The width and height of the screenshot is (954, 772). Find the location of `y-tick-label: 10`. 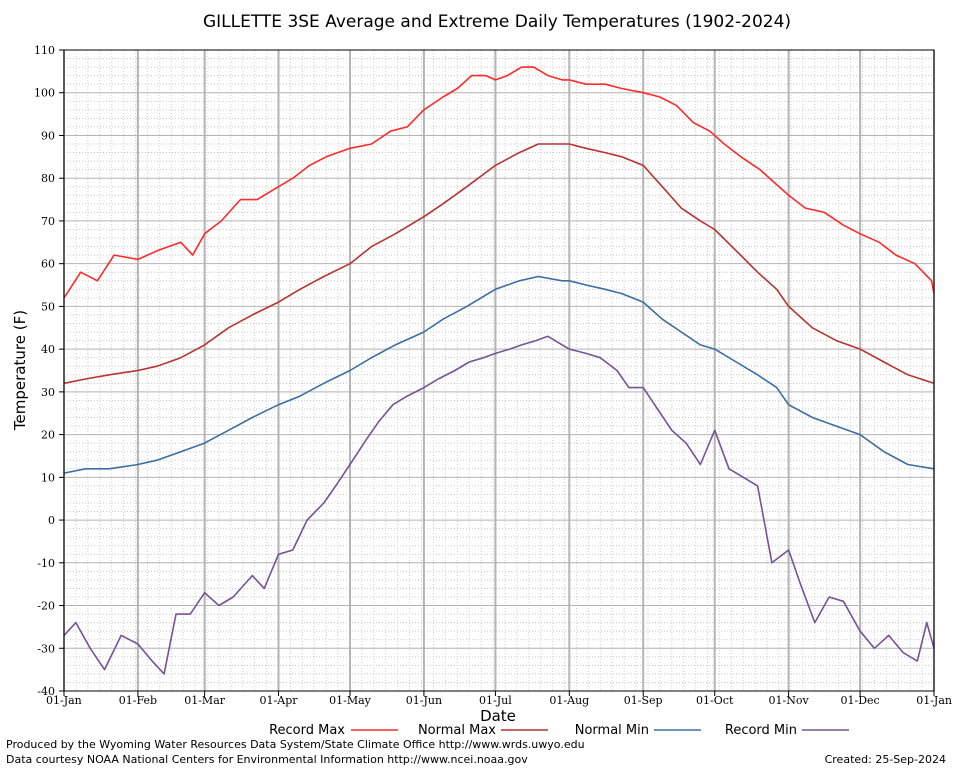

y-tick-label: 10 is located at coordinates (48, 477).